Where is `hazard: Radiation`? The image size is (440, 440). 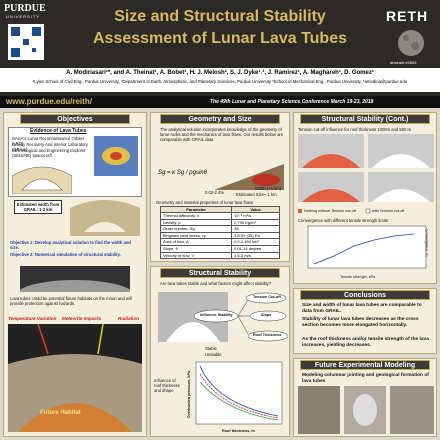
hazard: Radiation is located at coordinates (128, 318).